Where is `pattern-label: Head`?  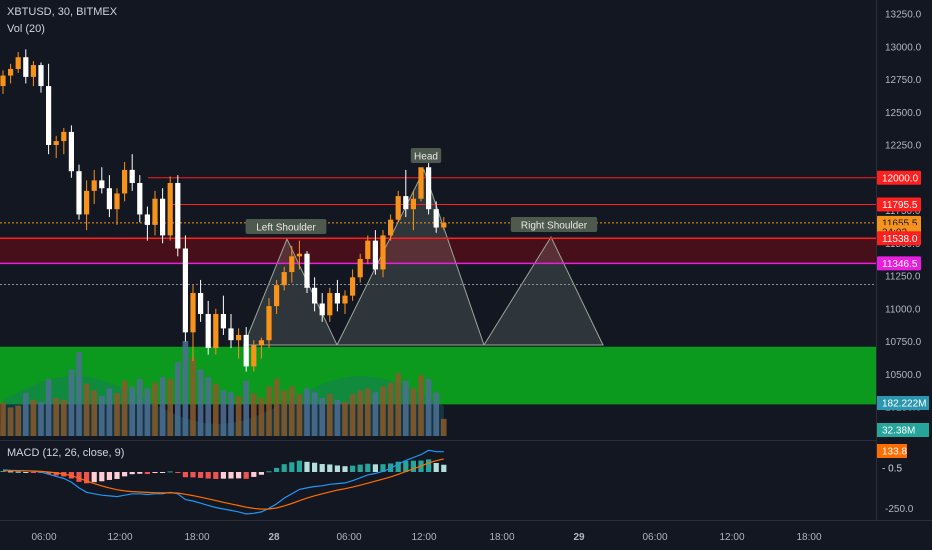
pattern-label: Head is located at coordinates (426, 155).